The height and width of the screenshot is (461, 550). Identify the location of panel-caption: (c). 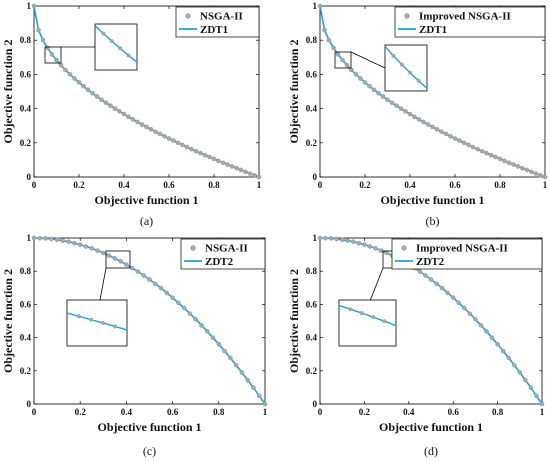
(149, 451).